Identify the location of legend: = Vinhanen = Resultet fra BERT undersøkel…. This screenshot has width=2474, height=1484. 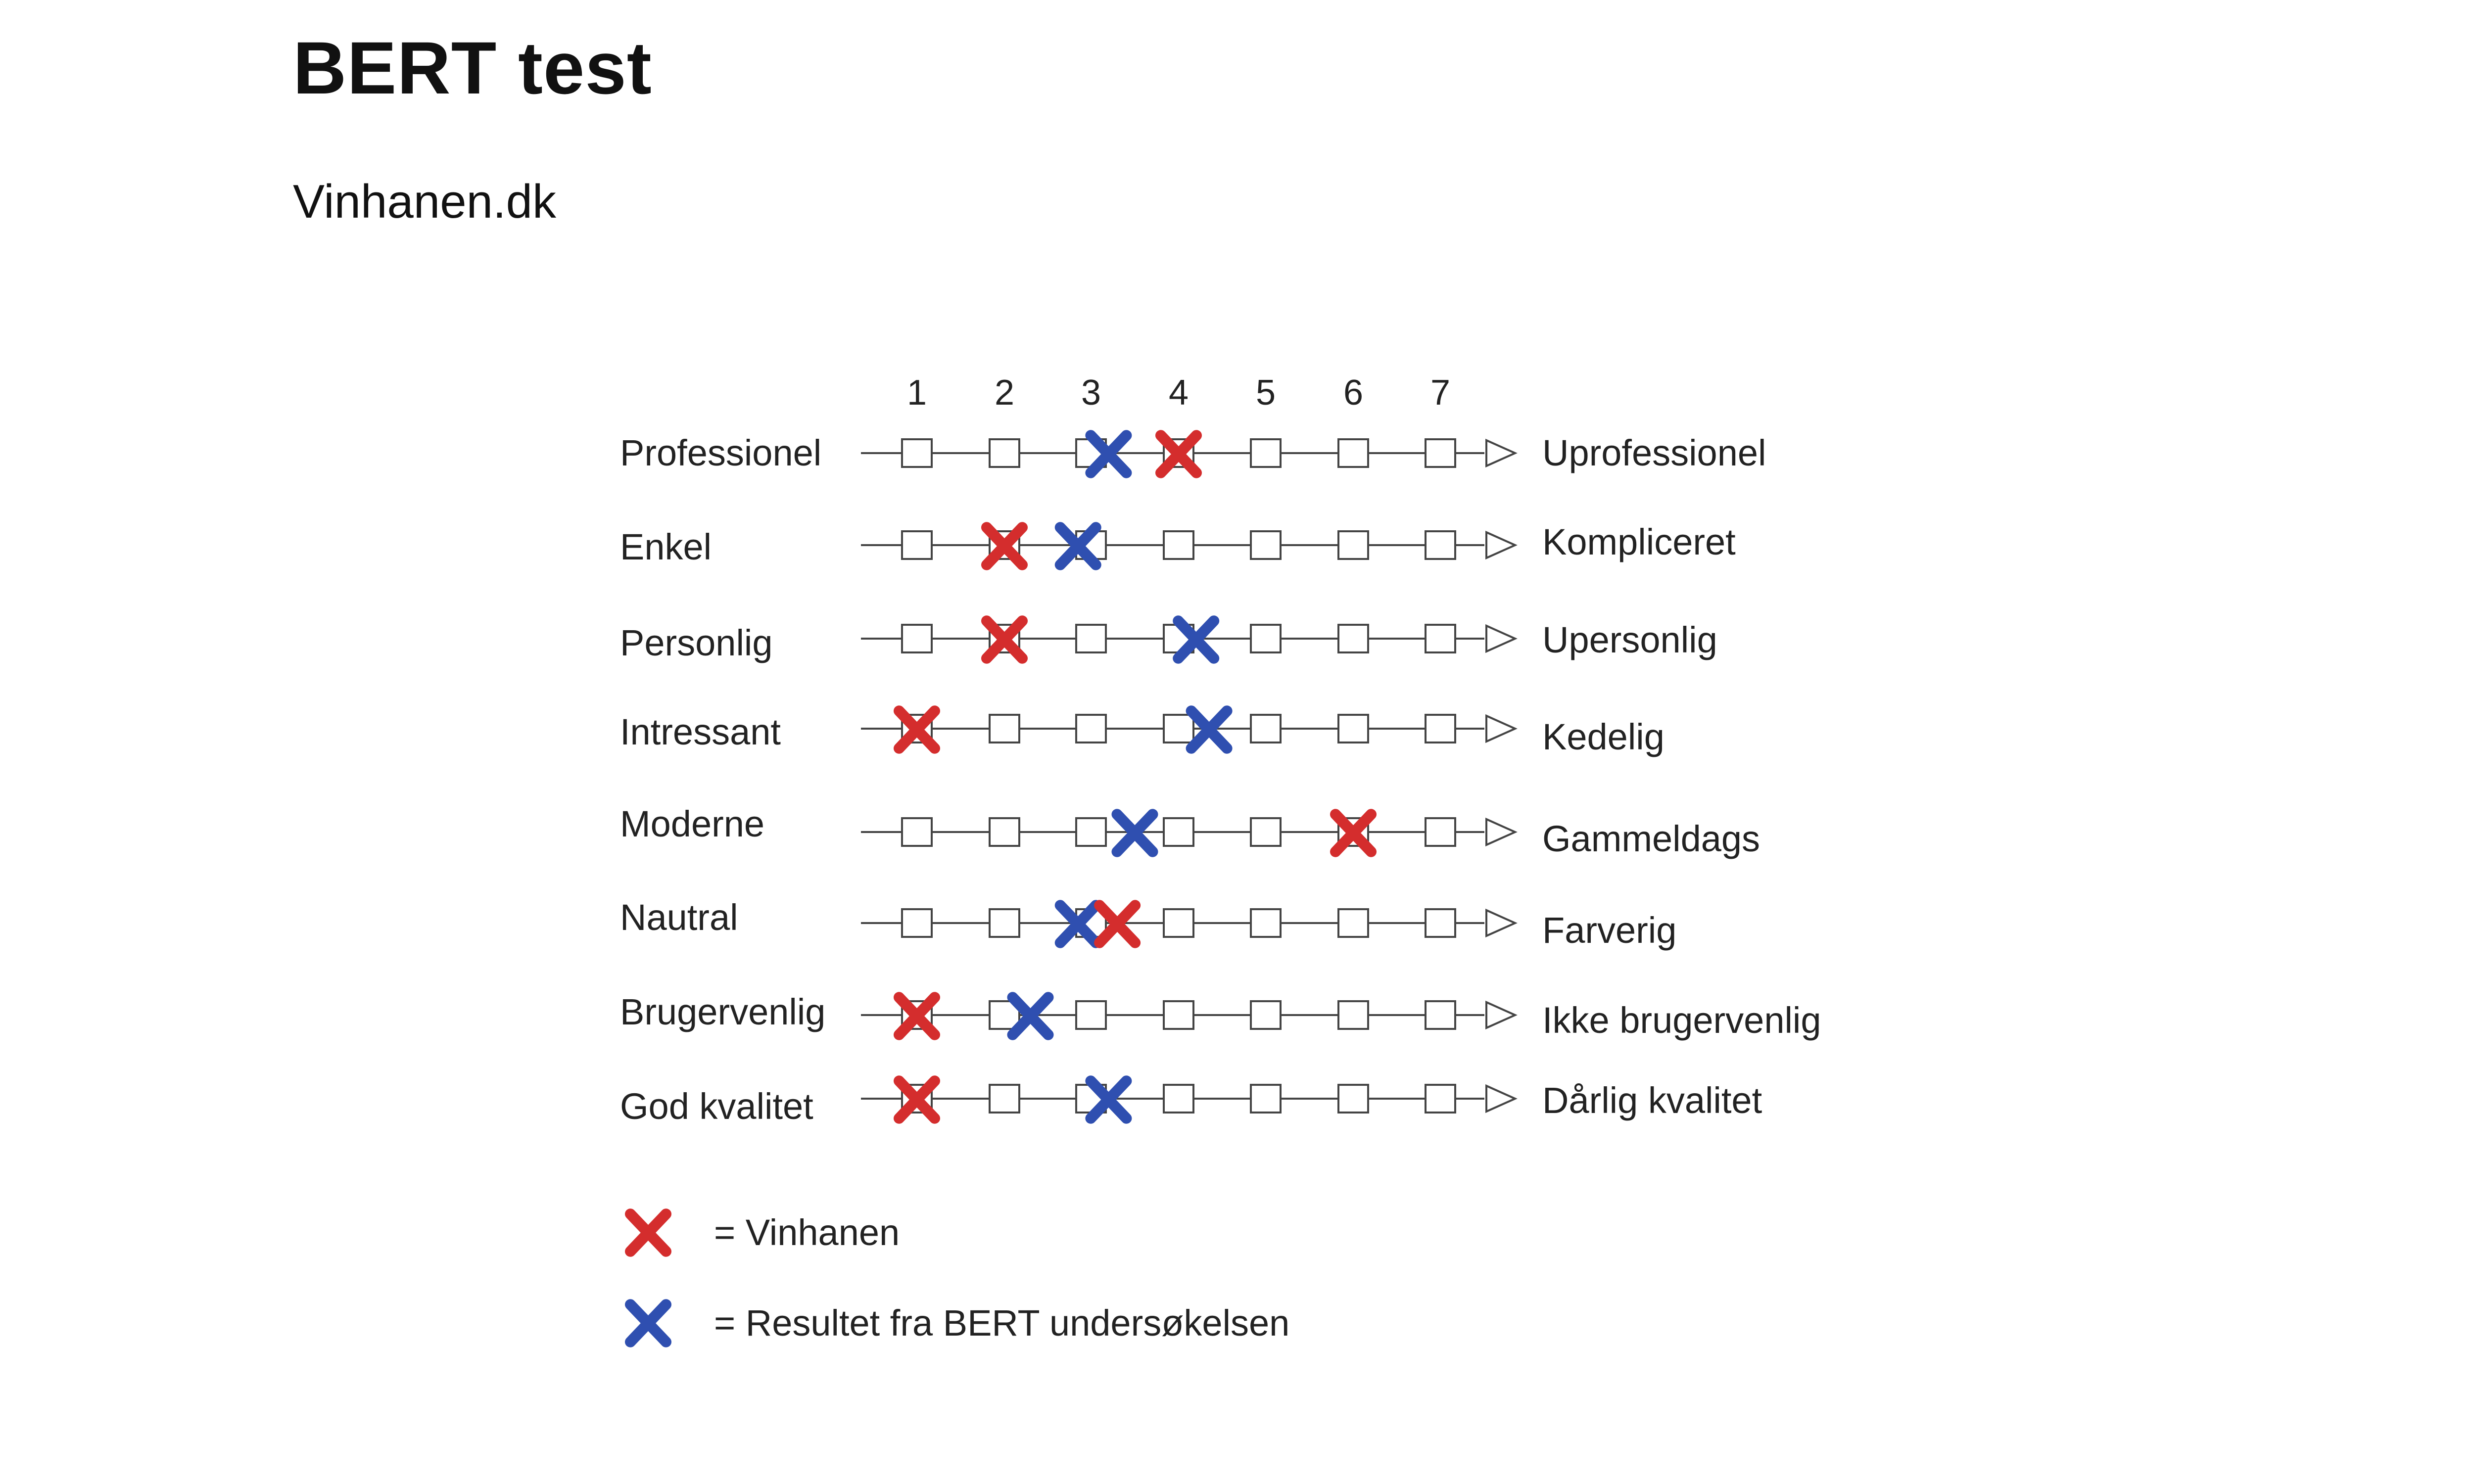
(957, 1277).